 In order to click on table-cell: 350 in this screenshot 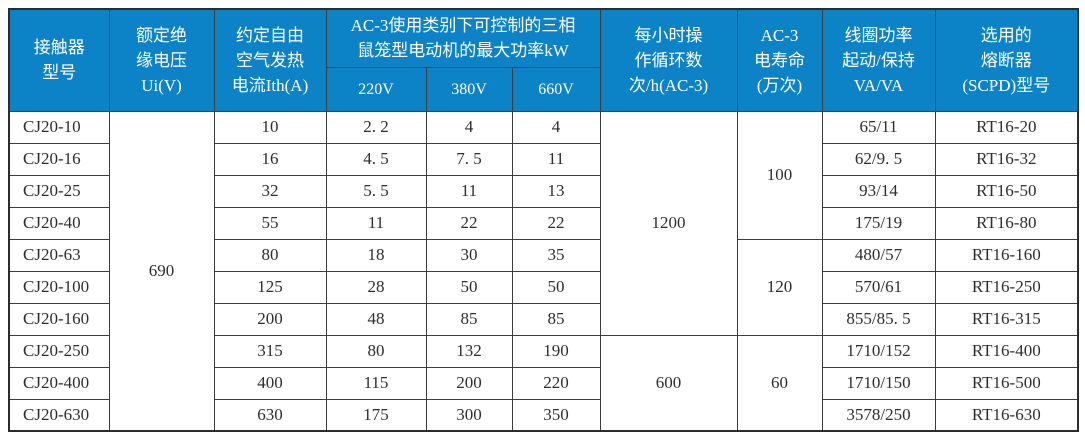, I will do `click(556, 415)`.